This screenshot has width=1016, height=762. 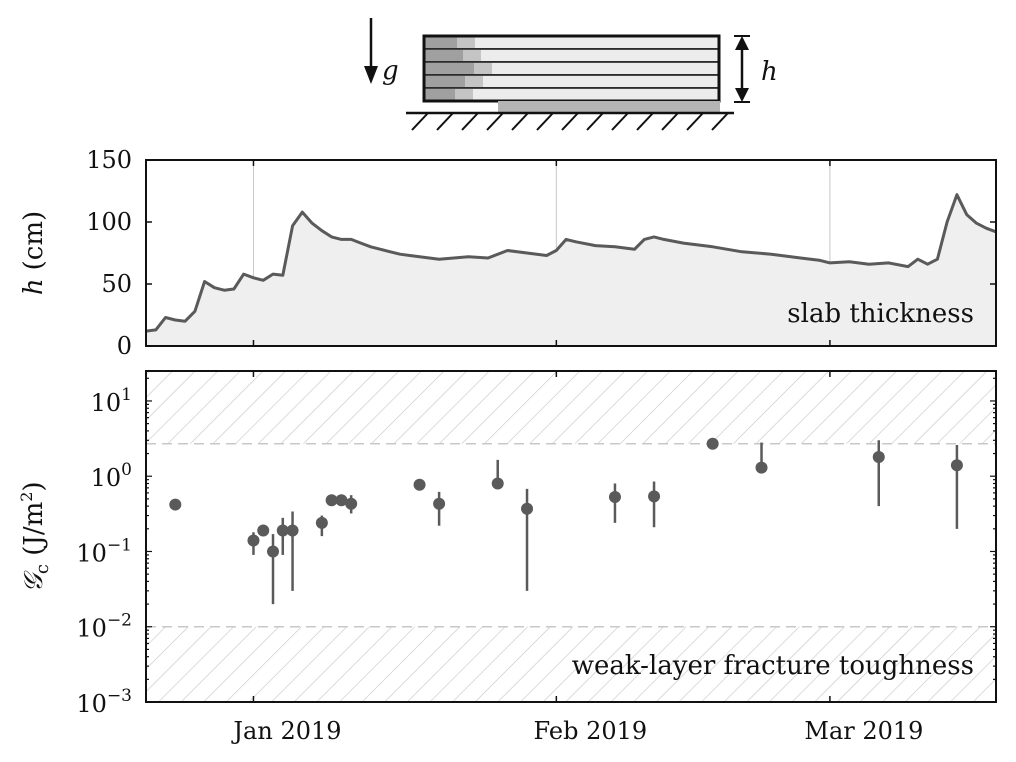 I want to click on top-y-tick-label: 150, so click(x=109, y=160).